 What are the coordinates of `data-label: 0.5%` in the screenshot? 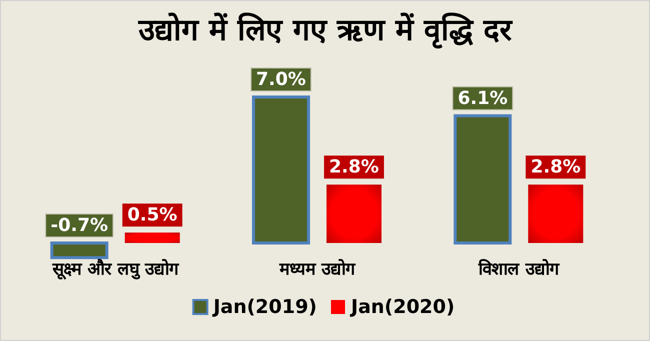 It's located at (152, 215).